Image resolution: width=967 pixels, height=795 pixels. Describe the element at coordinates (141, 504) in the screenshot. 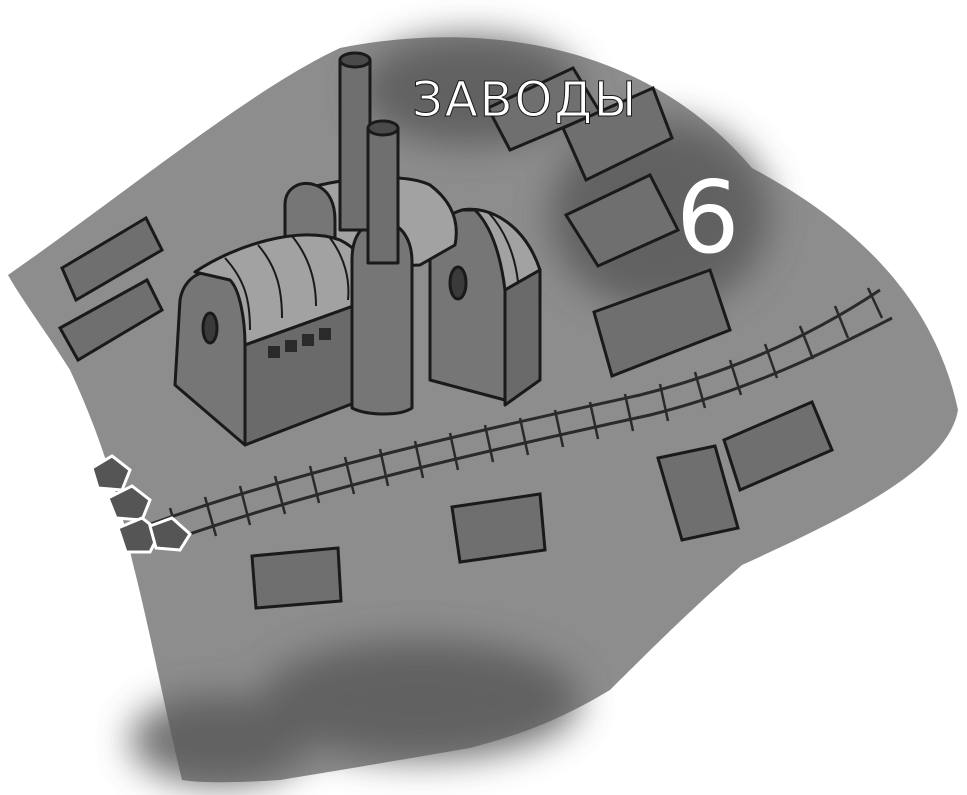

I see `rock-pile` at that location.